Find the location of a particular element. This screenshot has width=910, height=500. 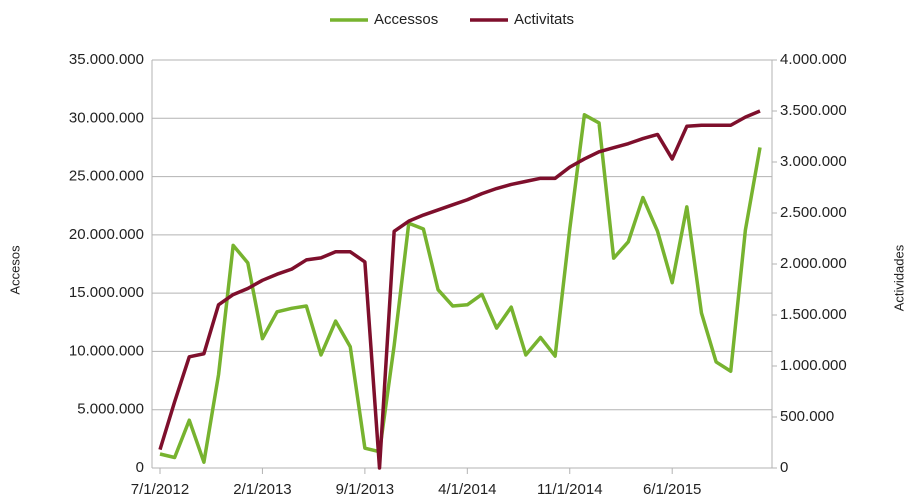

y2-tick-label: 3.000.000 is located at coordinates (813, 161).